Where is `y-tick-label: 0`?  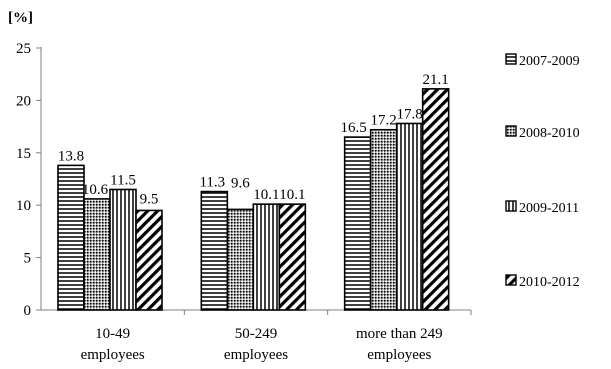
y-tick-label: 0 is located at coordinates (28, 311).